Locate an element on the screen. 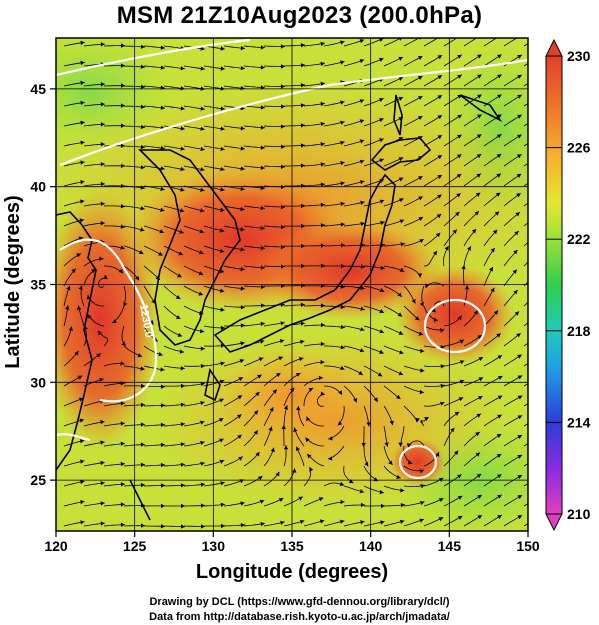 The width and height of the screenshot is (599, 625). colorbar-tick-label: 218 is located at coordinates (579, 331).